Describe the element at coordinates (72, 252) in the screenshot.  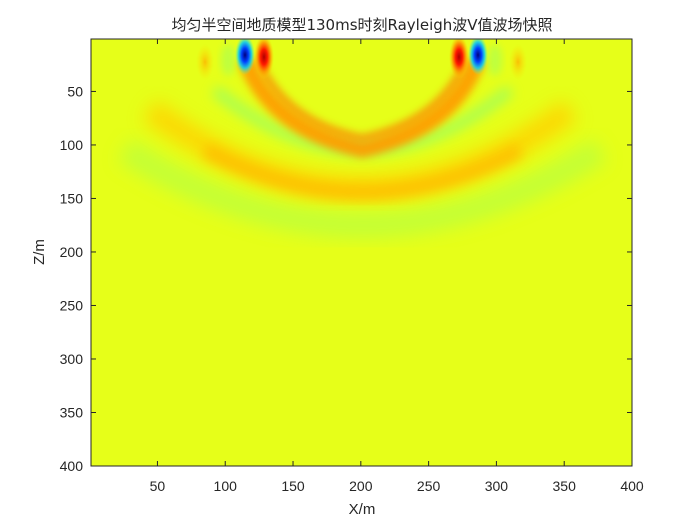
I see `y-tick-label: 200` at that location.